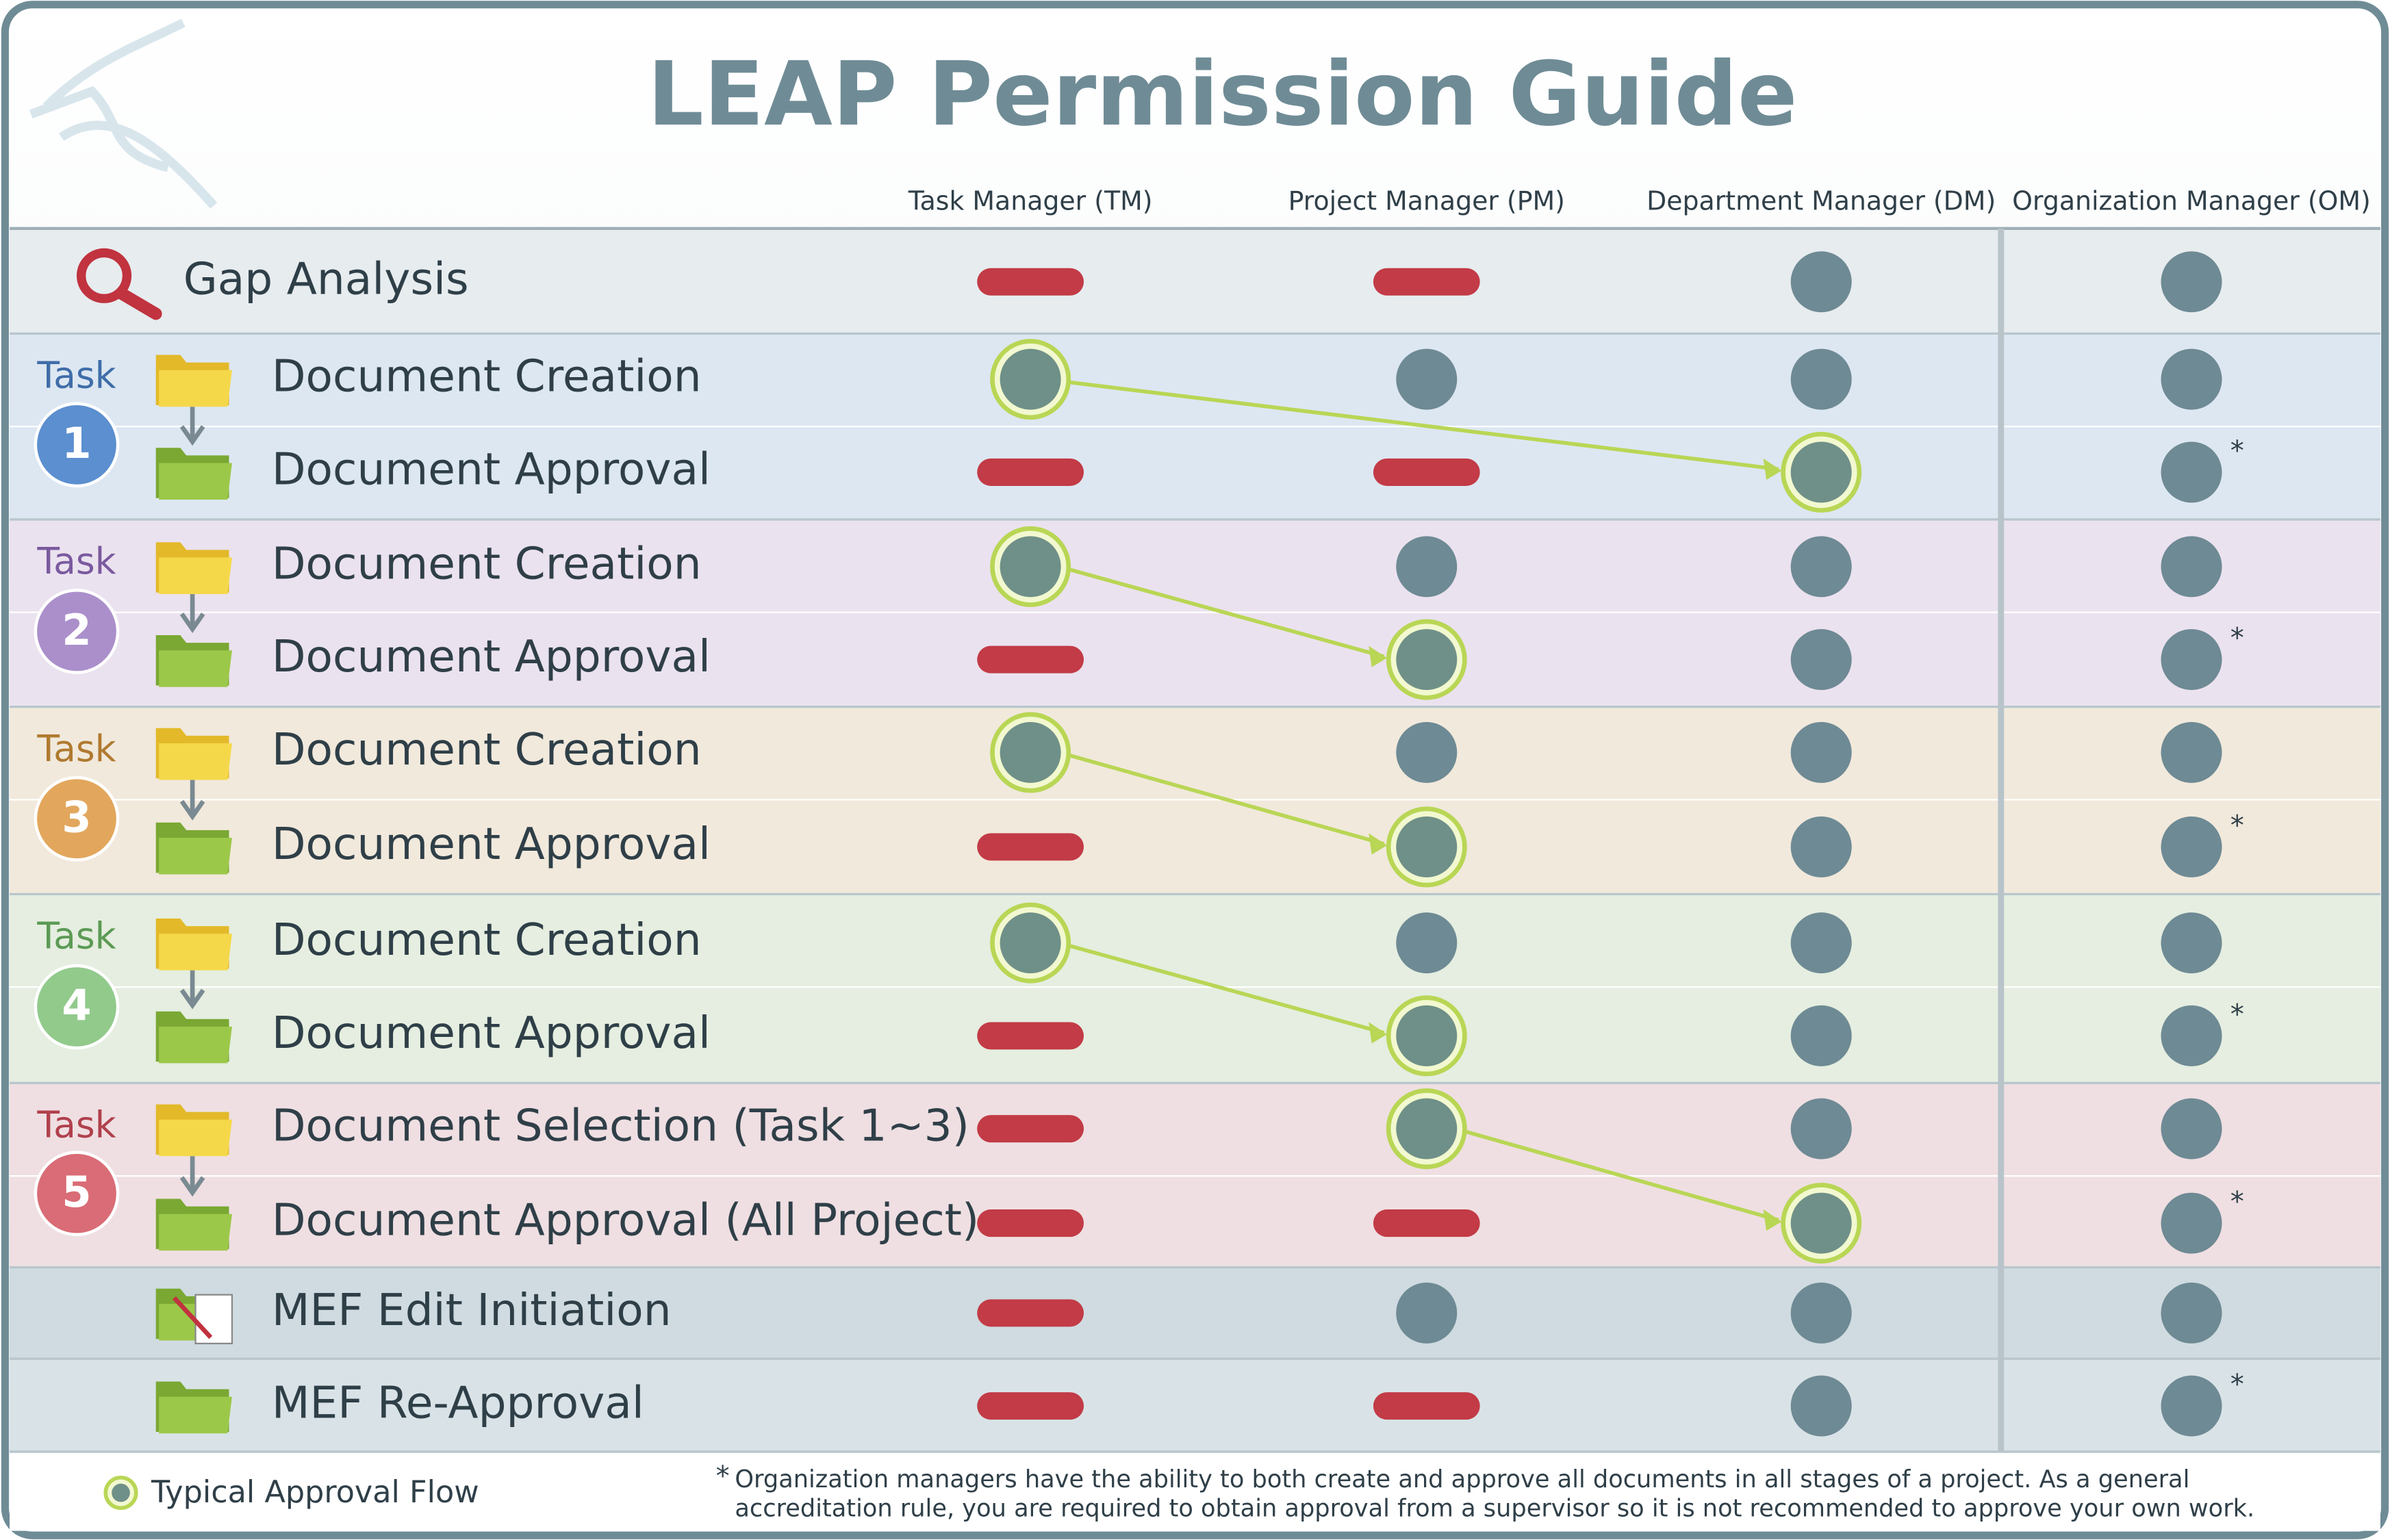 The height and width of the screenshot is (1540, 2390). What do you see at coordinates (723, 1476) in the screenshot?
I see `footnote-asterisk: *` at bounding box center [723, 1476].